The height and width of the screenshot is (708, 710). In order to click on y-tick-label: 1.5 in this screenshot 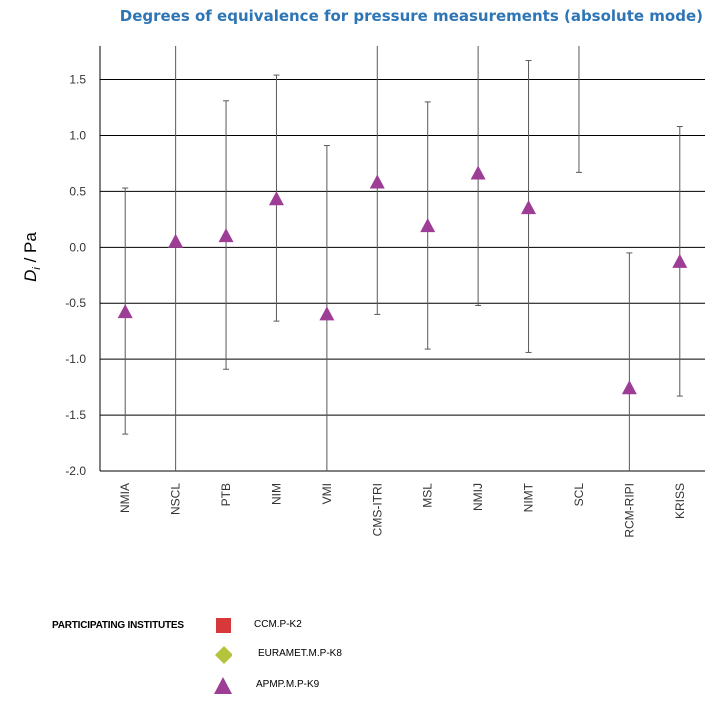, I will do `click(77, 80)`.